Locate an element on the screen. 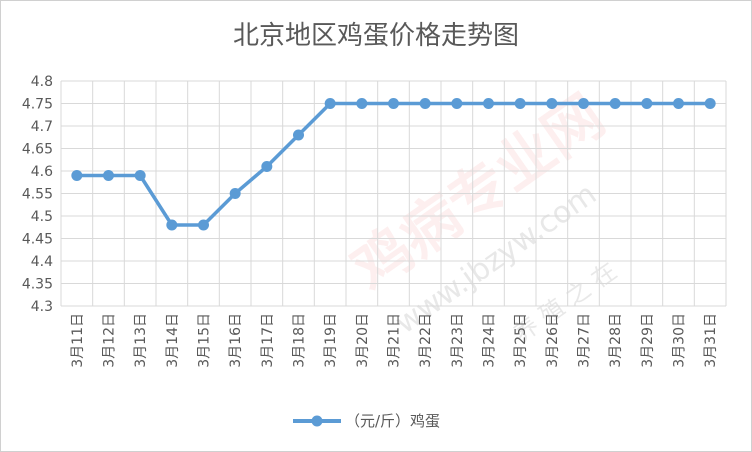  x-tick-label: 3月23日 is located at coordinates (458, 340).